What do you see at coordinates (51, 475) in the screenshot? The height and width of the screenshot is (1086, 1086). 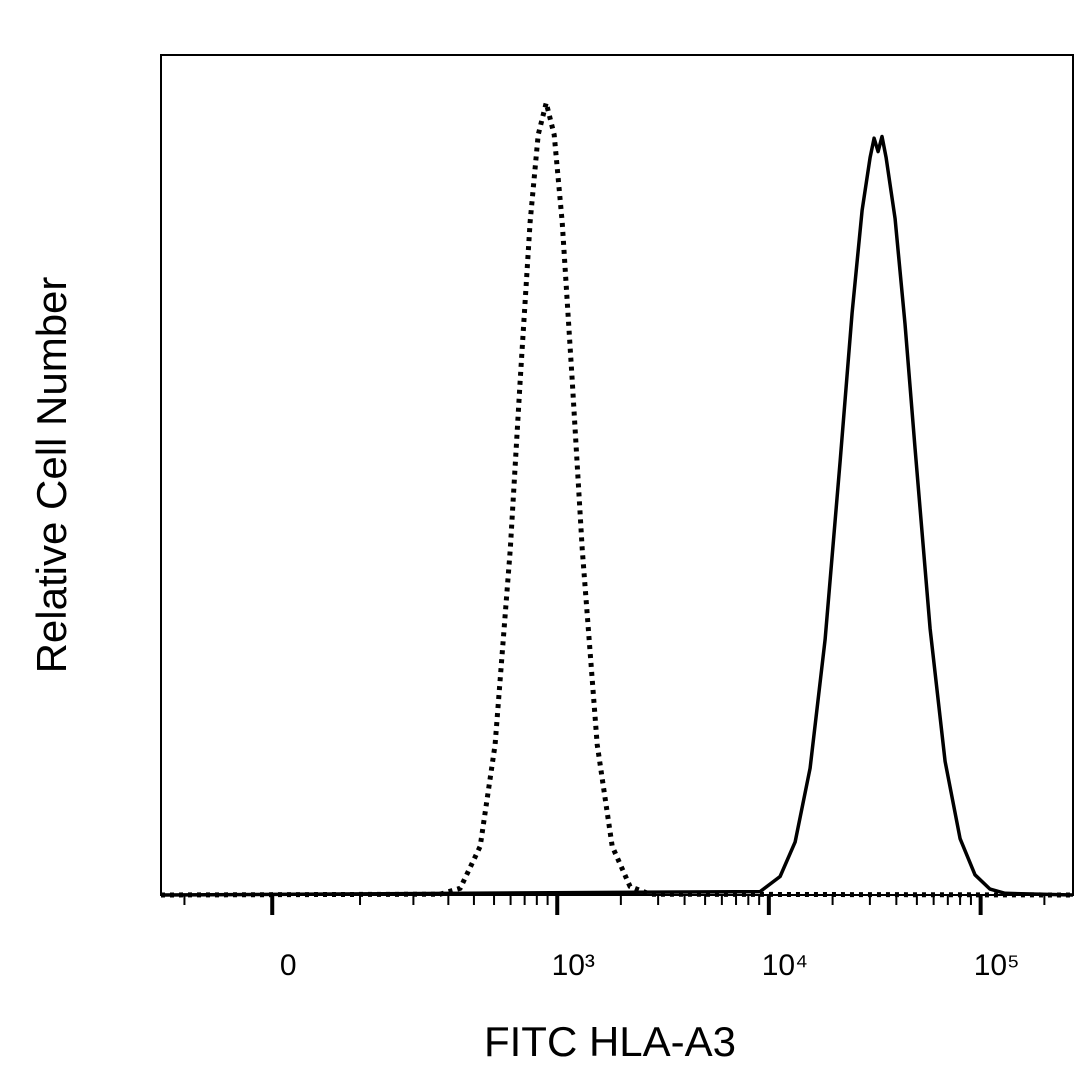 I see `y-axis-title: Relative Cell Number` at bounding box center [51, 475].